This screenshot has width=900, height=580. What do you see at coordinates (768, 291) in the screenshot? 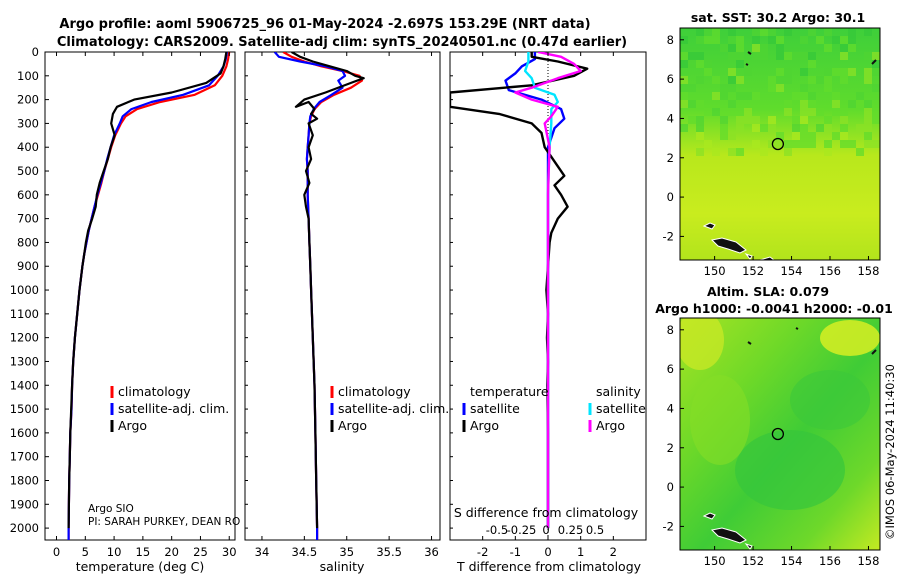
I see `sla-map-title: Altim. SLA: 0.079` at bounding box center [768, 291].